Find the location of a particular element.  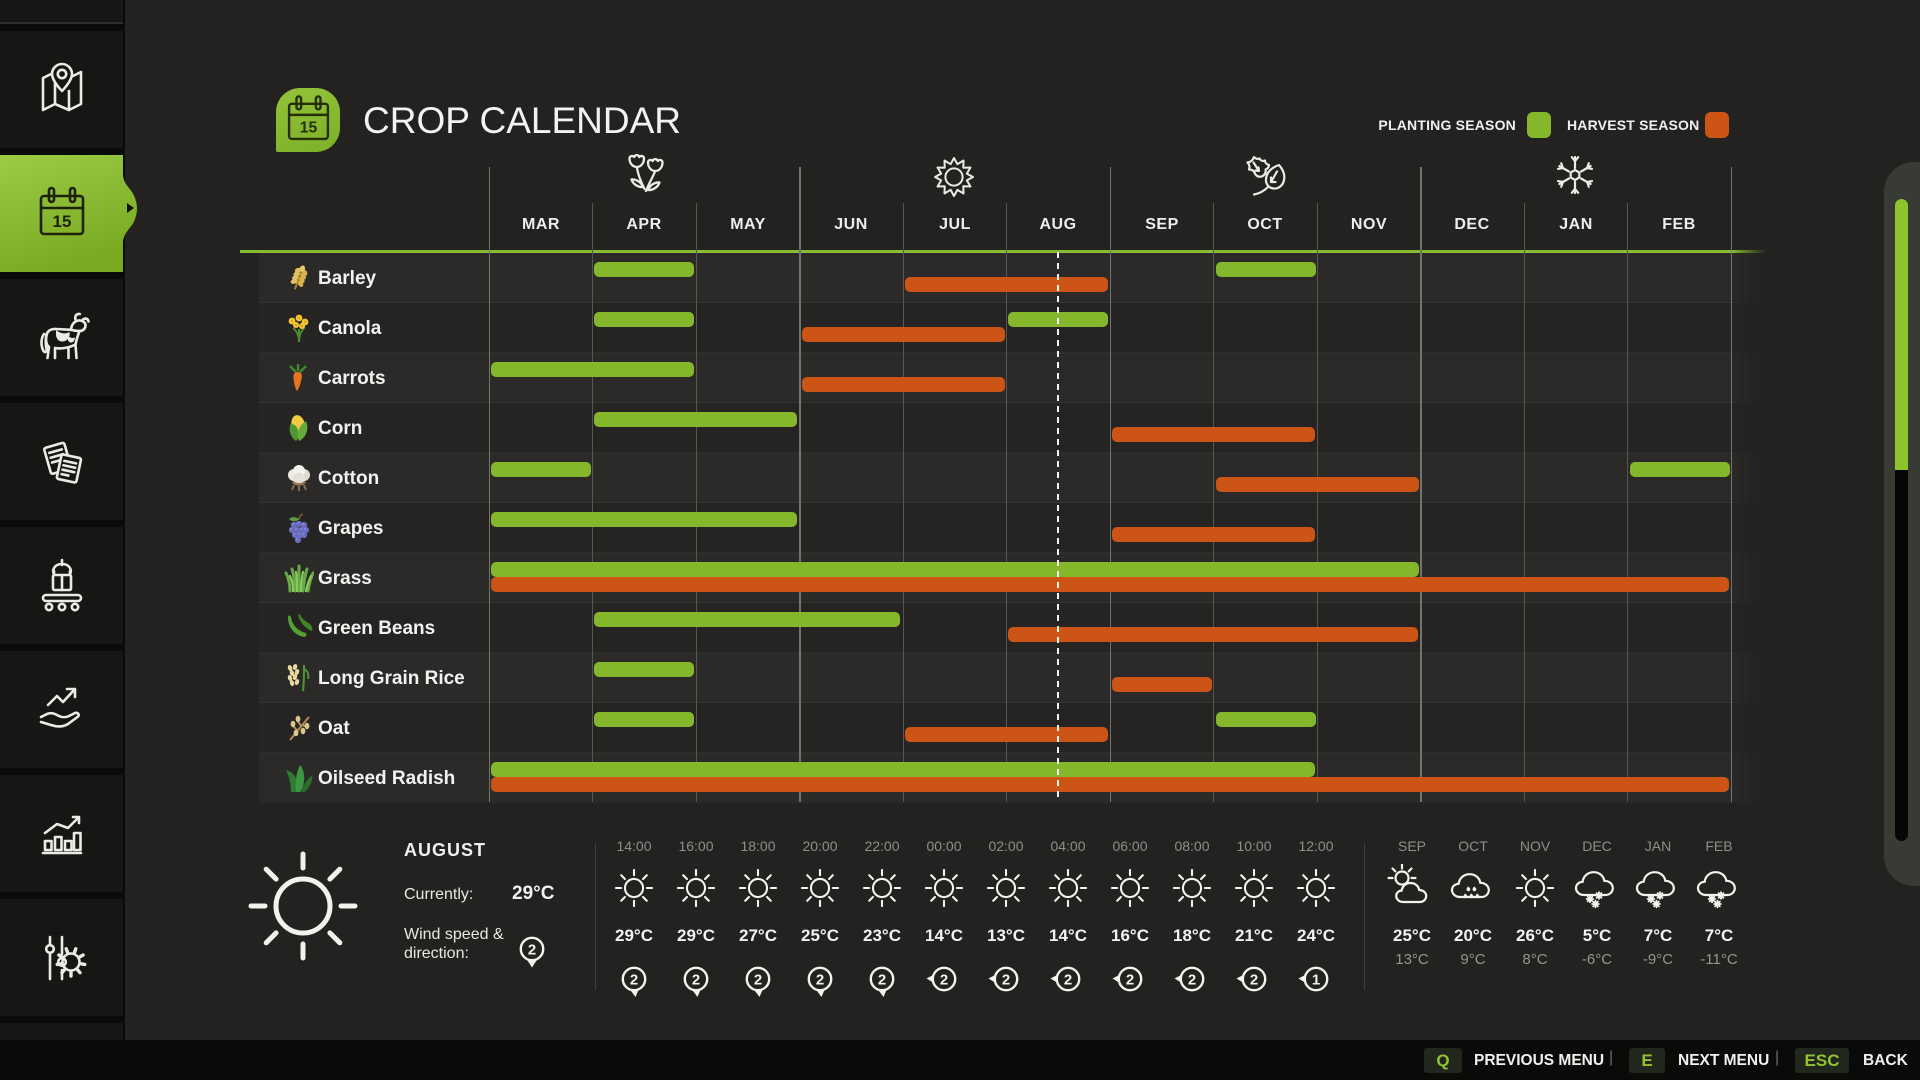

svg-text: 1 is located at coordinates (1316, 980).